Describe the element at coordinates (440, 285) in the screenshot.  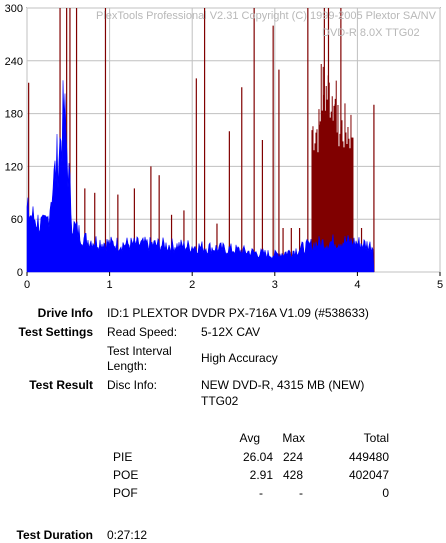
I see `x-tick-label: 5` at that location.